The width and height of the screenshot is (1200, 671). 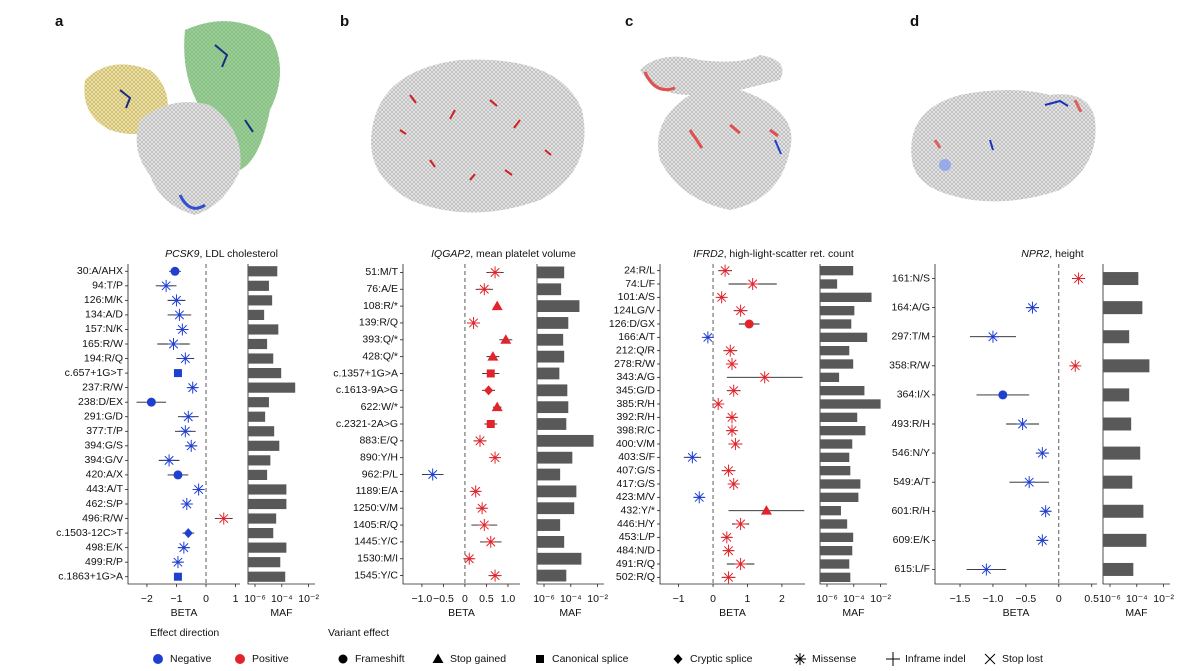 What do you see at coordinates (638, 510) in the screenshot?
I see `category-label: 432:Y/*` at bounding box center [638, 510].